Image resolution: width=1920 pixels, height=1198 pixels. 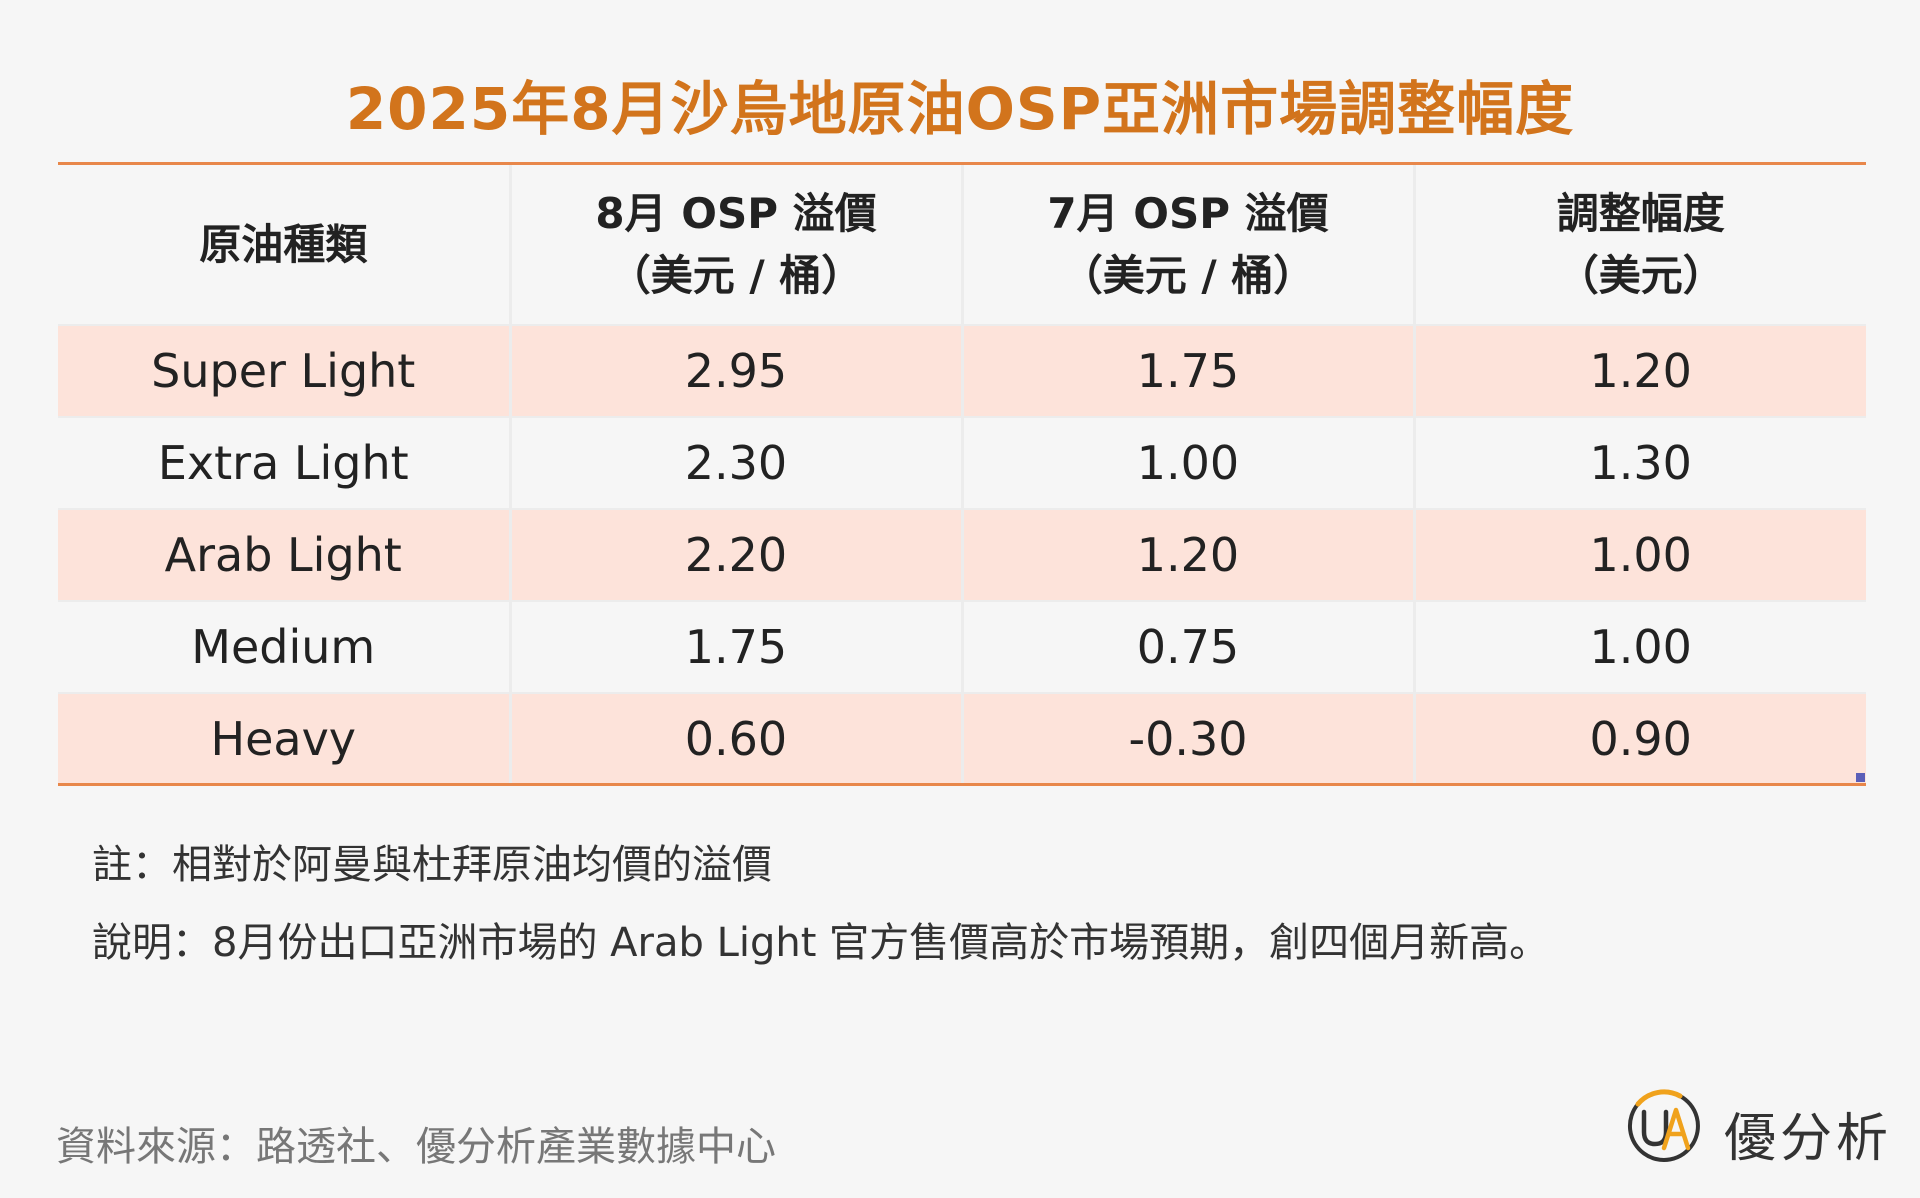 I want to click on table-row: Heavy 0.60 -0.30 0.90, so click(x=962, y=738).